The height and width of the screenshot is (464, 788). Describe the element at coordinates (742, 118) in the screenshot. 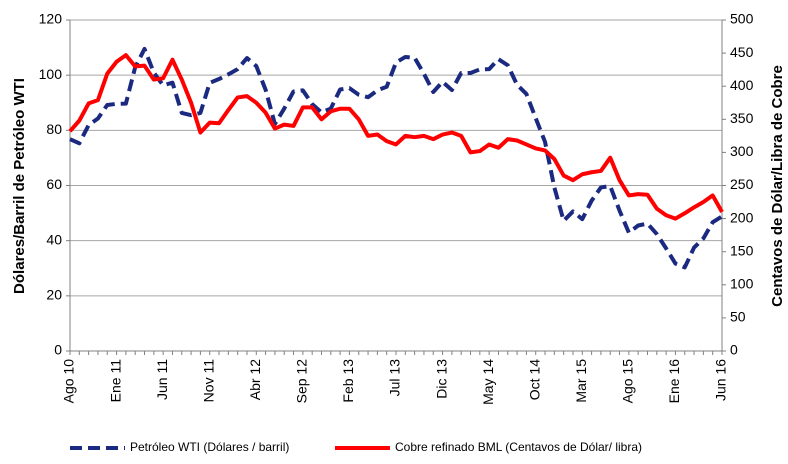

I see `y2-tick-label: 350` at that location.